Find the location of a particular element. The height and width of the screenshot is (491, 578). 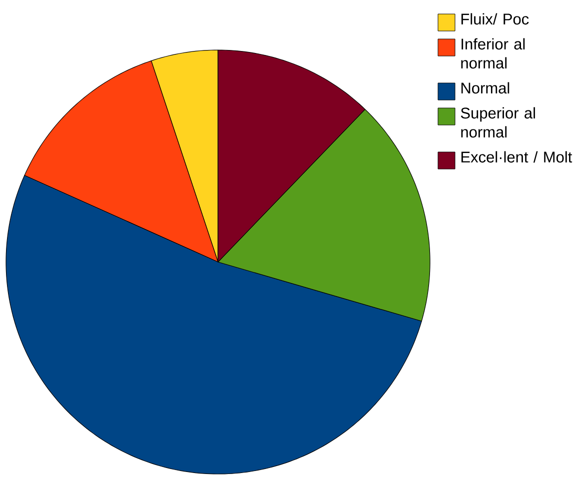

legend-label: Excel·lent / Molt is located at coordinates (516, 157).